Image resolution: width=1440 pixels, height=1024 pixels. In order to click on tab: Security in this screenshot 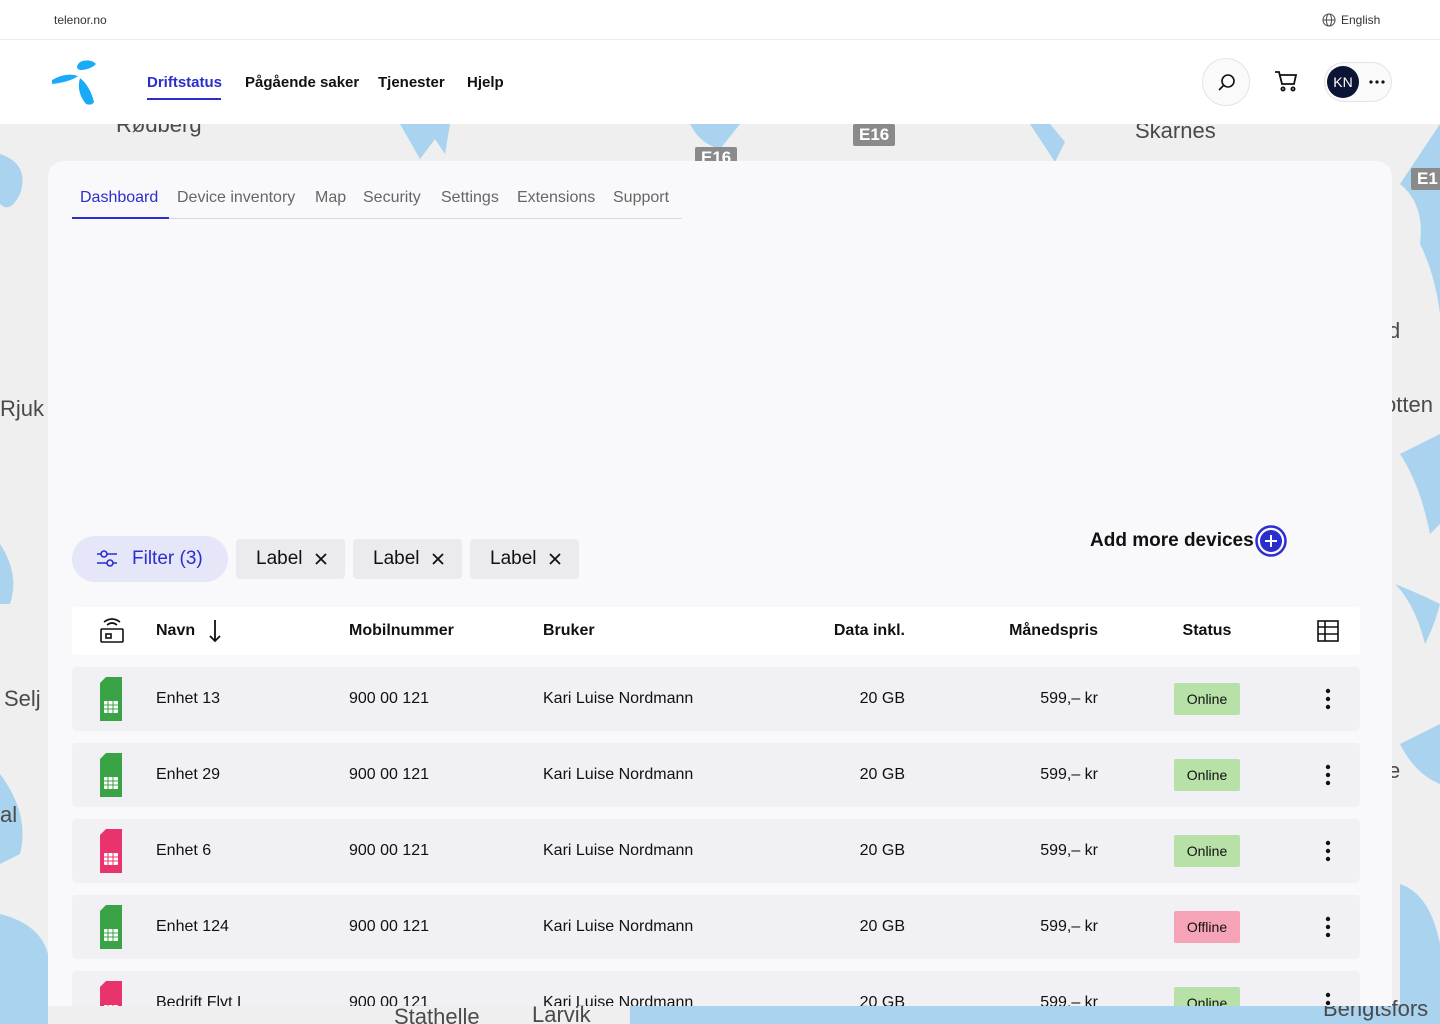, I will do `click(392, 197)`.